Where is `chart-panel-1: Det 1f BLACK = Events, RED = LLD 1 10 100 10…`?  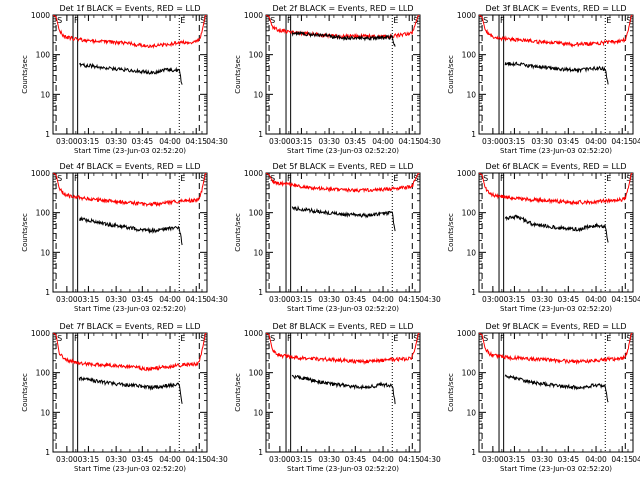
chart-panel-1: Det 1f BLACK = Events, RED = LLD 1 10 100 10… is located at coordinates (124, 79).